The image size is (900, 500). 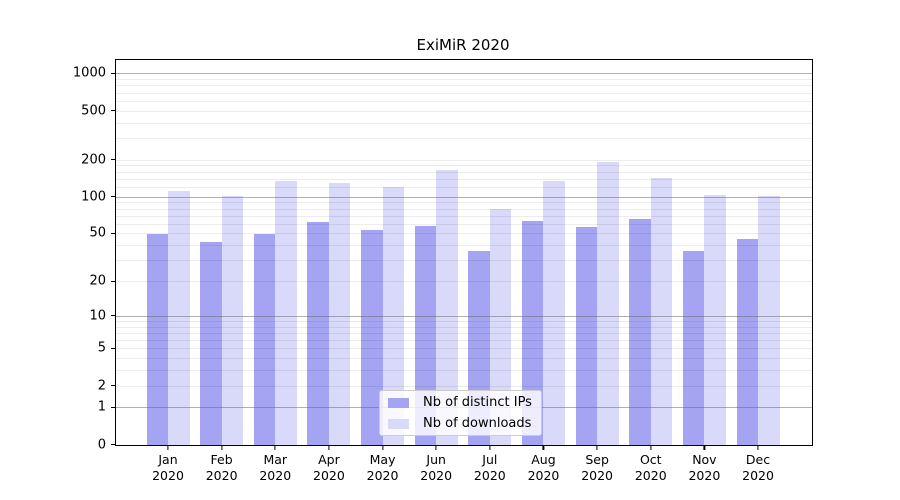 I want to click on x-tick-label: Apr 2020, so click(x=329, y=467).